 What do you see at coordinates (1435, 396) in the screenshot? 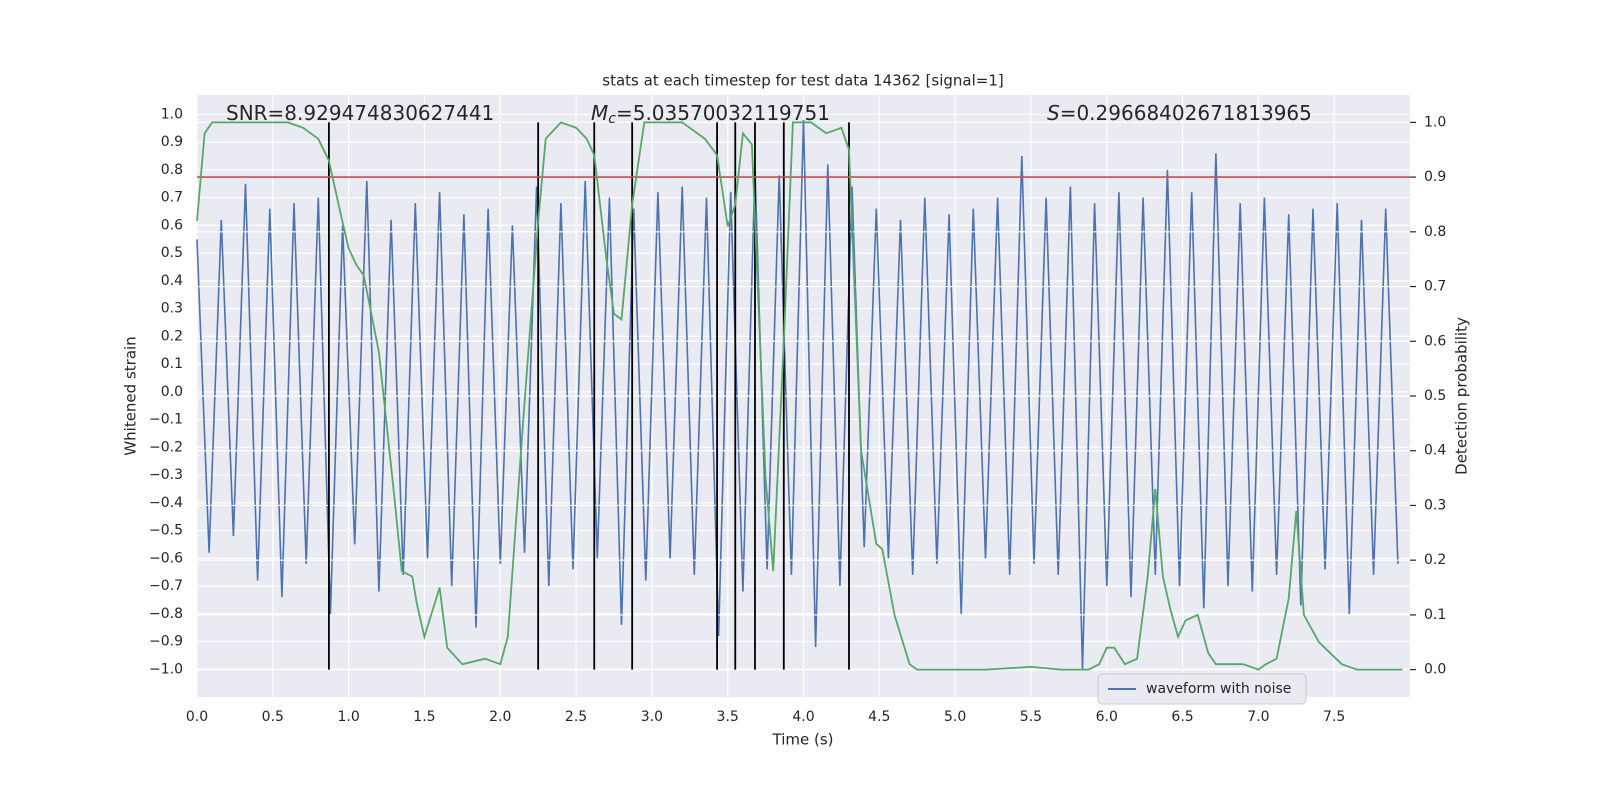
I see `y2-tick-label: 0.5` at bounding box center [1435, 396].